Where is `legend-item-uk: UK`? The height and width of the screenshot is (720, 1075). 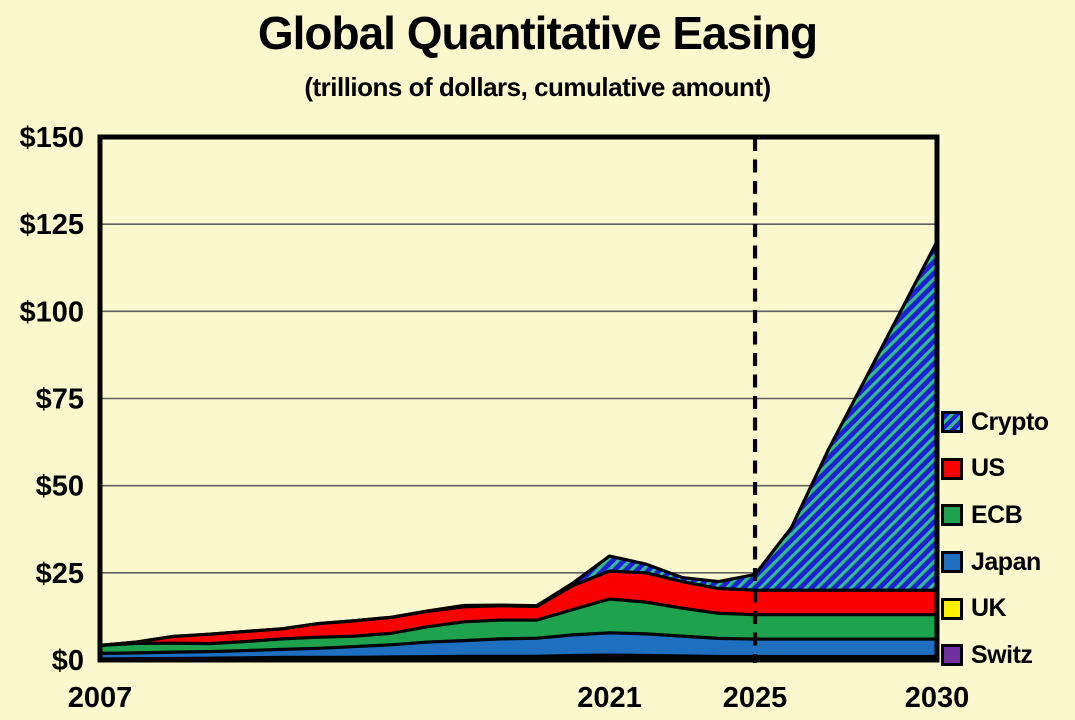 legend-item-uk: UK is located at coordinates (995, 608).